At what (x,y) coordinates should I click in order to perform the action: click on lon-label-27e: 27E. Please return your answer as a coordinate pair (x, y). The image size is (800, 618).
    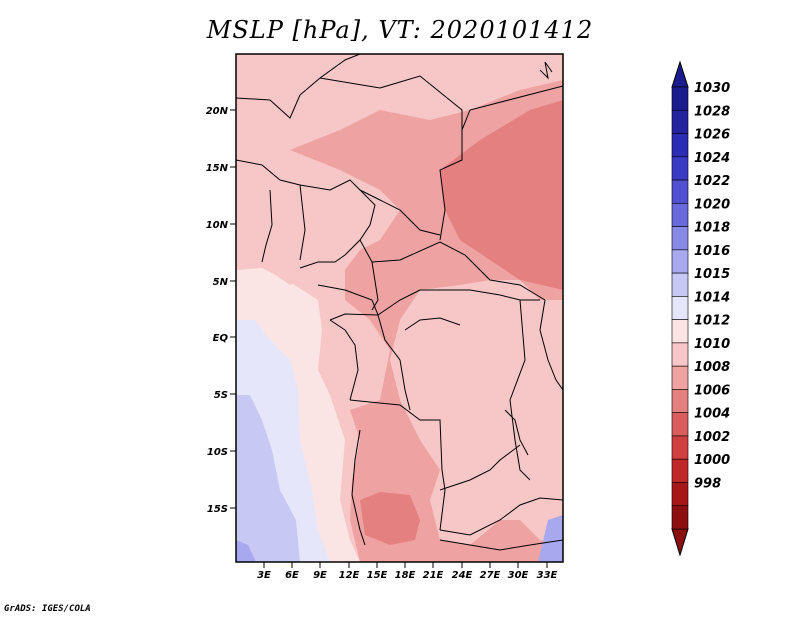
    Looking at the image, I should click on (490, 575).